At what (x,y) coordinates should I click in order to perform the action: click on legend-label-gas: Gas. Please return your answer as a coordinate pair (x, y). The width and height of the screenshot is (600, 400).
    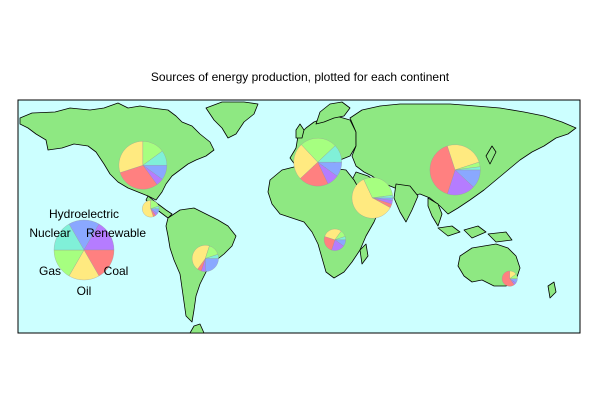
    Looking at the image, I should click on (50, 271).